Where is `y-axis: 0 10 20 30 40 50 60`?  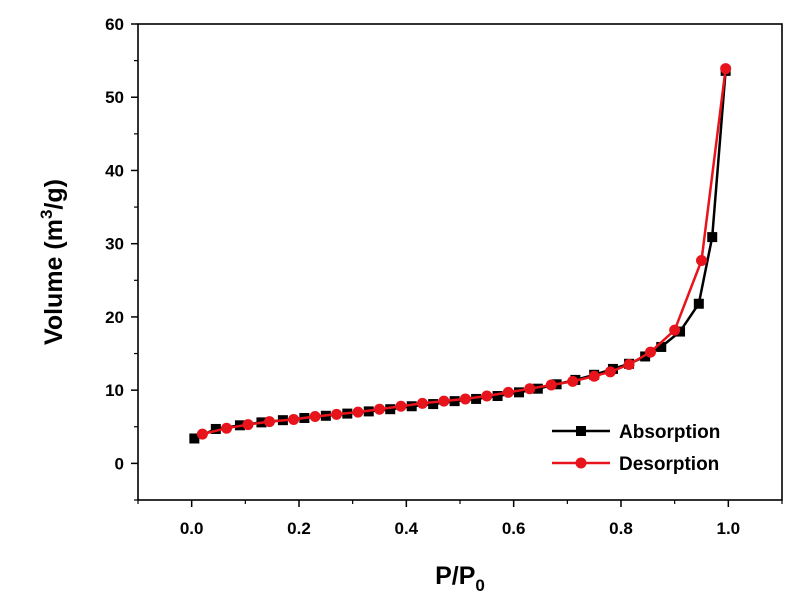 y-axis: 0 10 20 30 40 50 60 is located at coordinates (121, 258).